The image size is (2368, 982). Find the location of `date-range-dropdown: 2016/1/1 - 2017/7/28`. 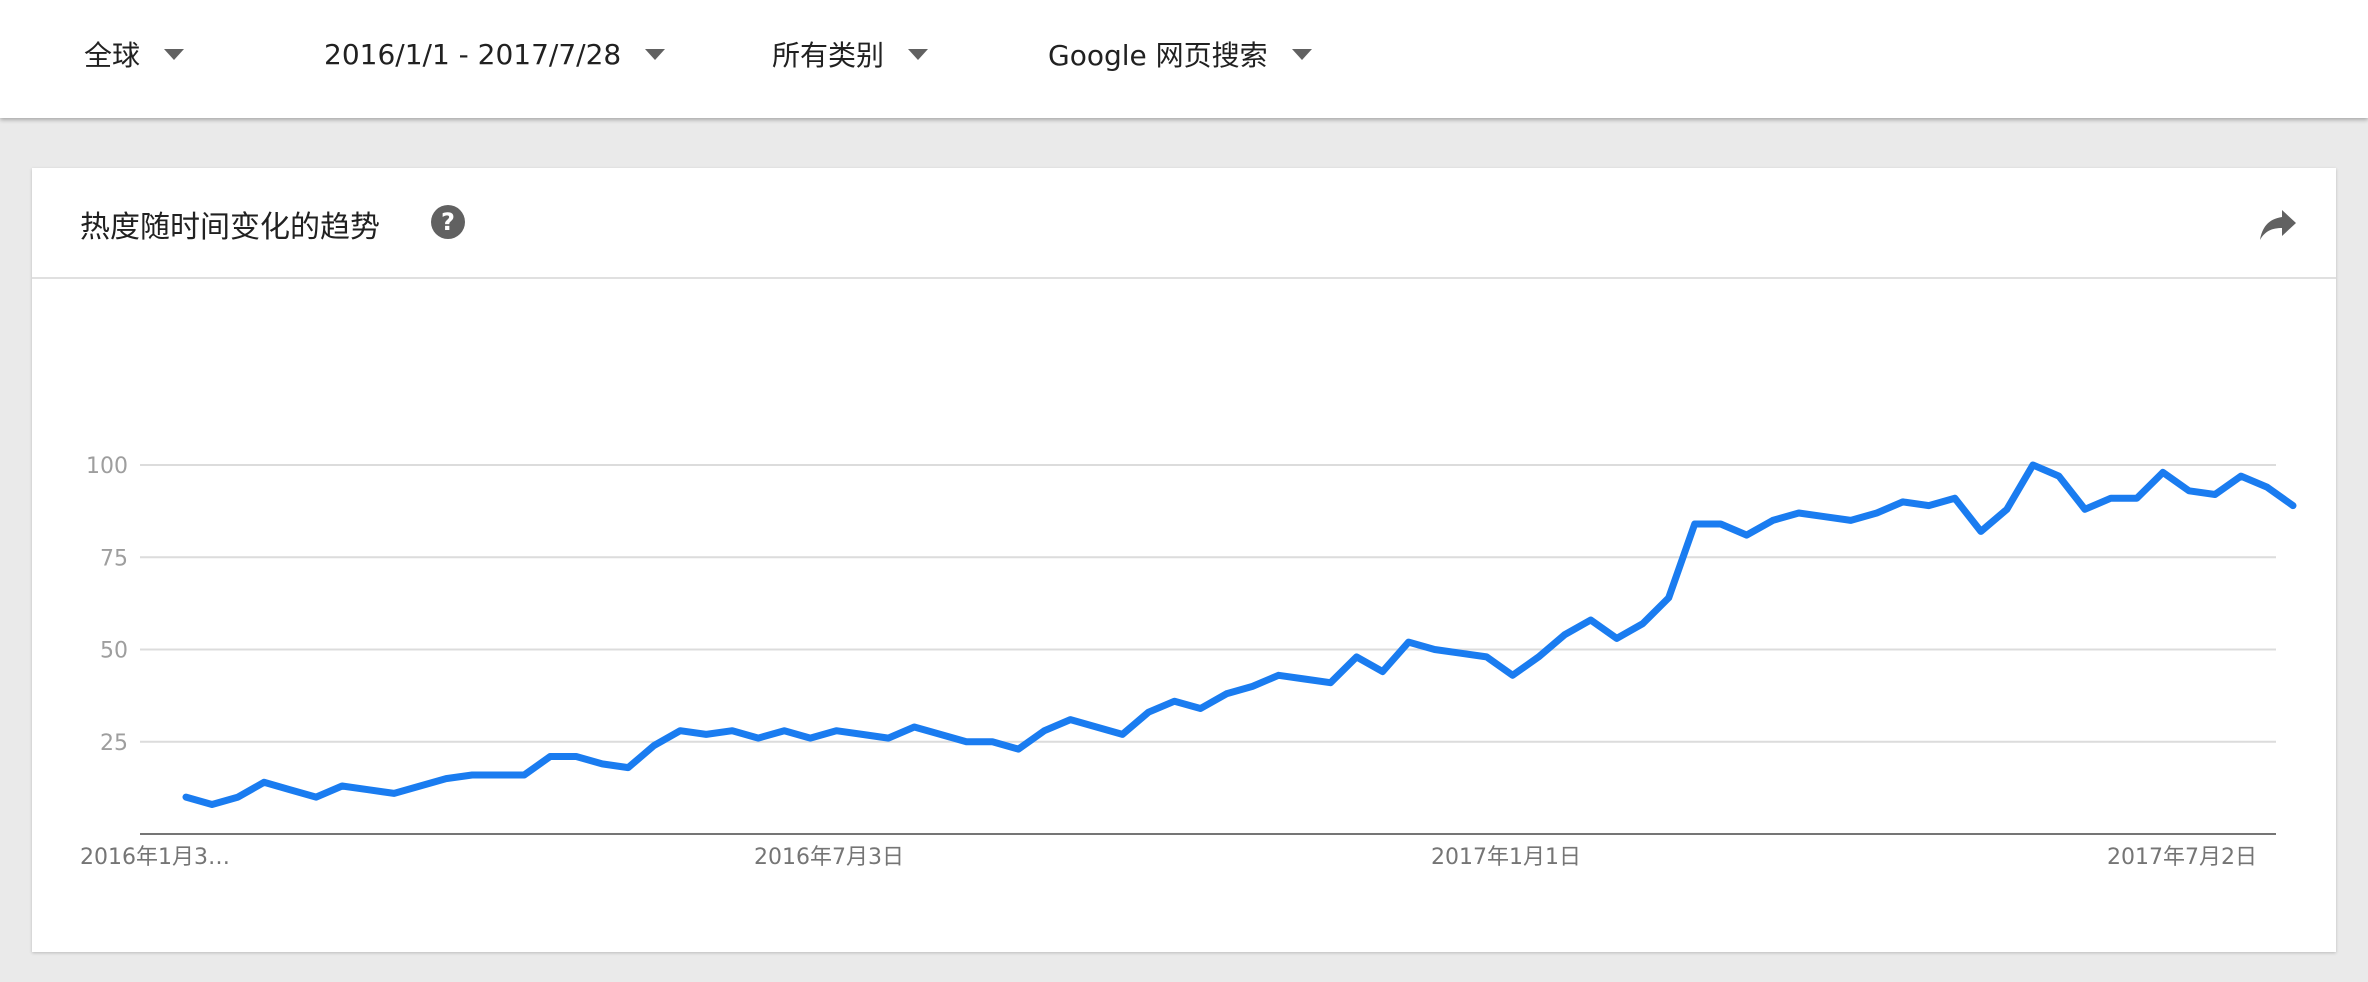

date-range-dropdown: 2016/1/1 - 2017/7/28 is located at coordinates (495, 54).